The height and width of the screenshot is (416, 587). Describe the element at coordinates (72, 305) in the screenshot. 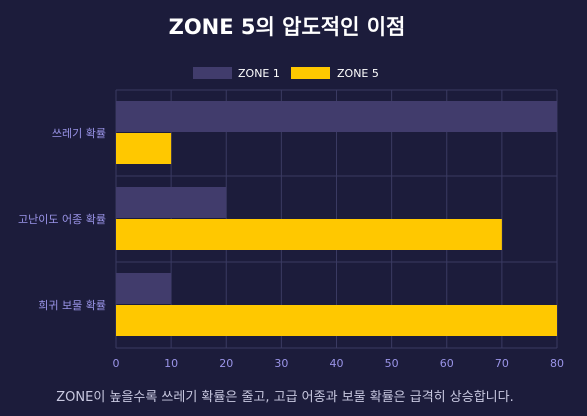

I see `y-axis-label: 희귀 보물 확률` at that location.